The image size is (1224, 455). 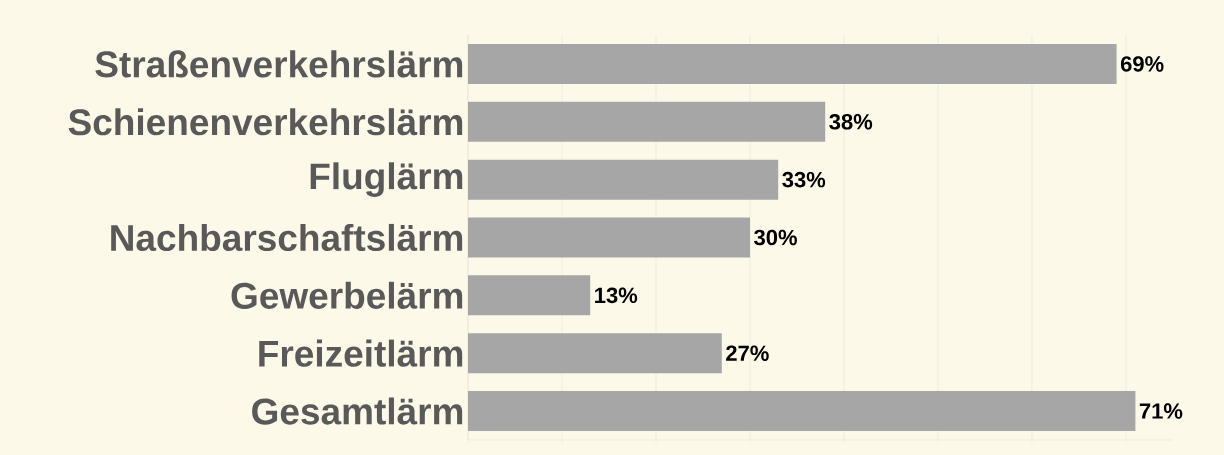 I want to click on data-label: 69%, so click(x=1142, y=64).